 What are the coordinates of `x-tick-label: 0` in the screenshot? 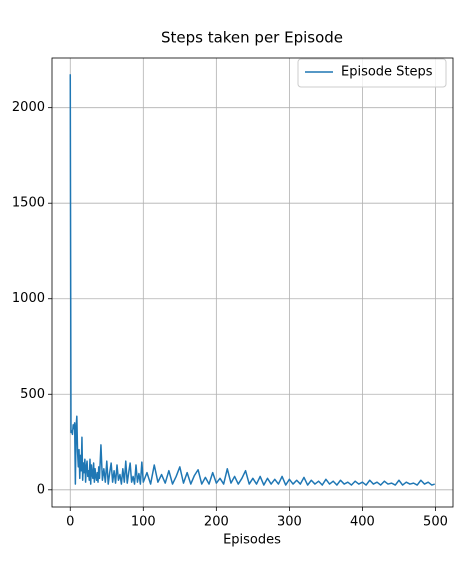 It's located at (70, 522).